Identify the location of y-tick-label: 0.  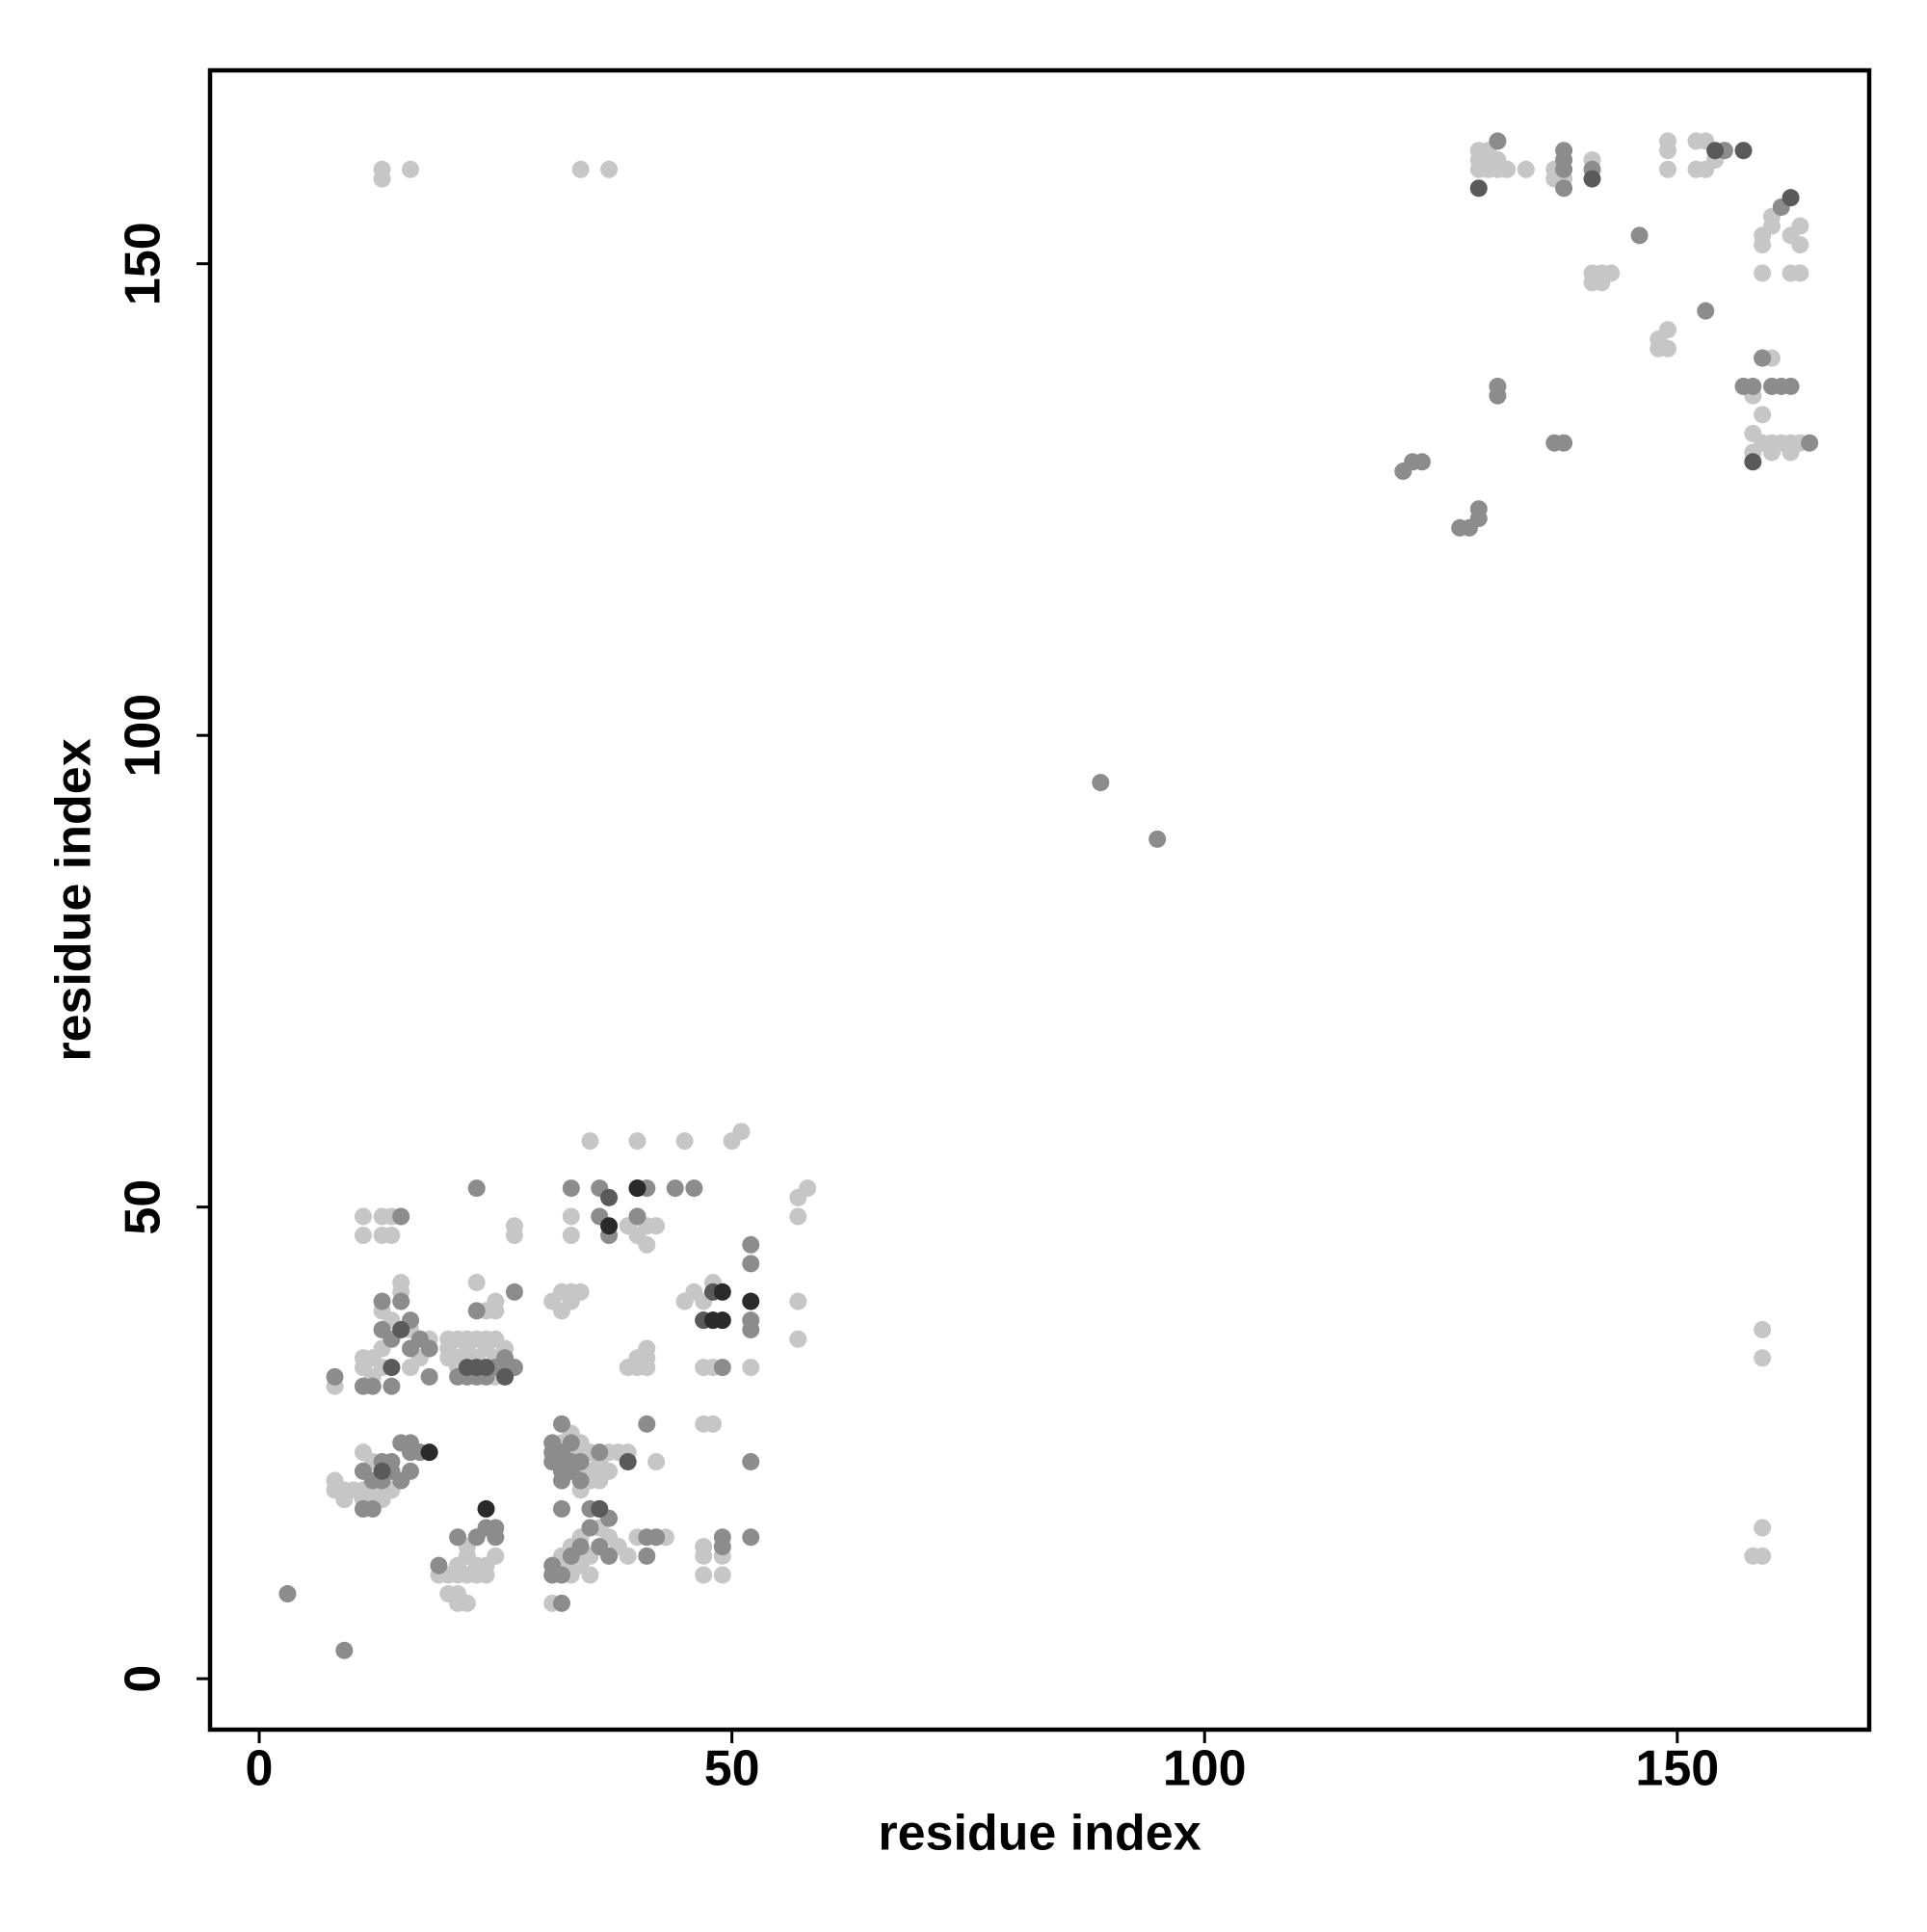
(144, 1679).